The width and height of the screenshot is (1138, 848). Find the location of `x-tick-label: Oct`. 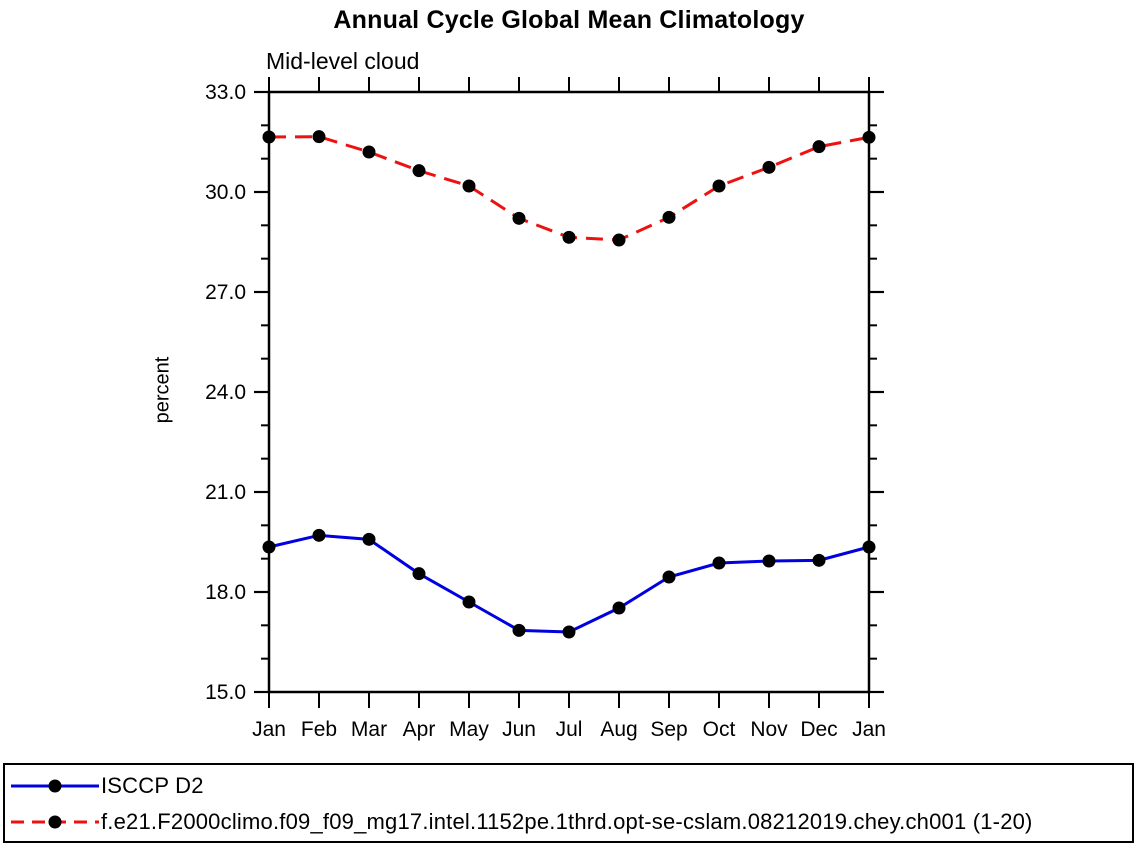

x-tick-label: Oct is located at coordinates (719, 729).